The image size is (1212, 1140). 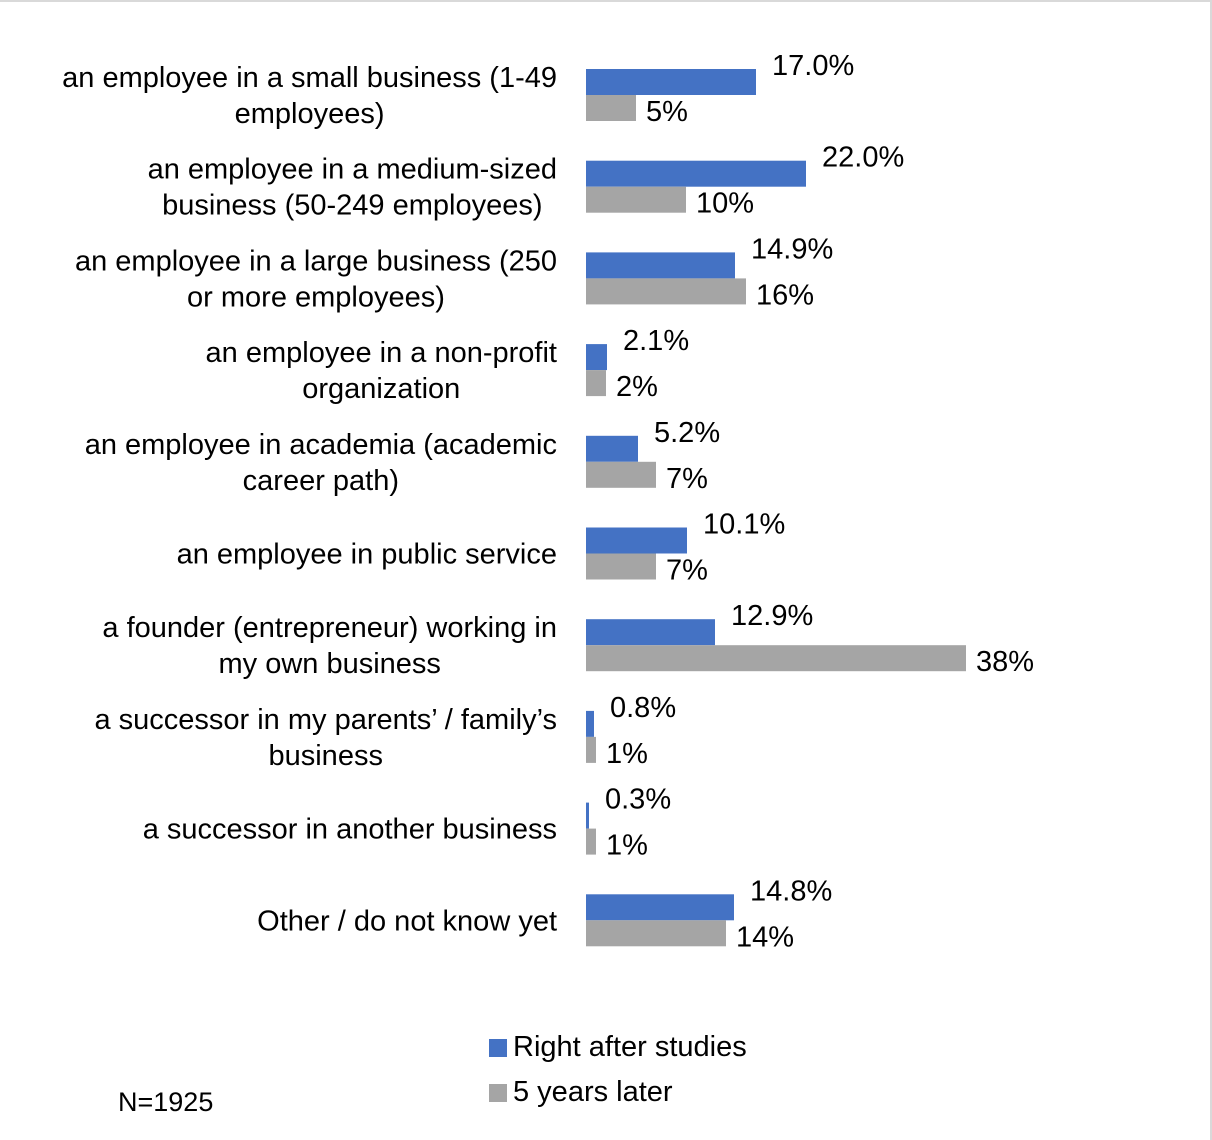 I want to click on data-label: 14.9%, so click(x=792, y=249).